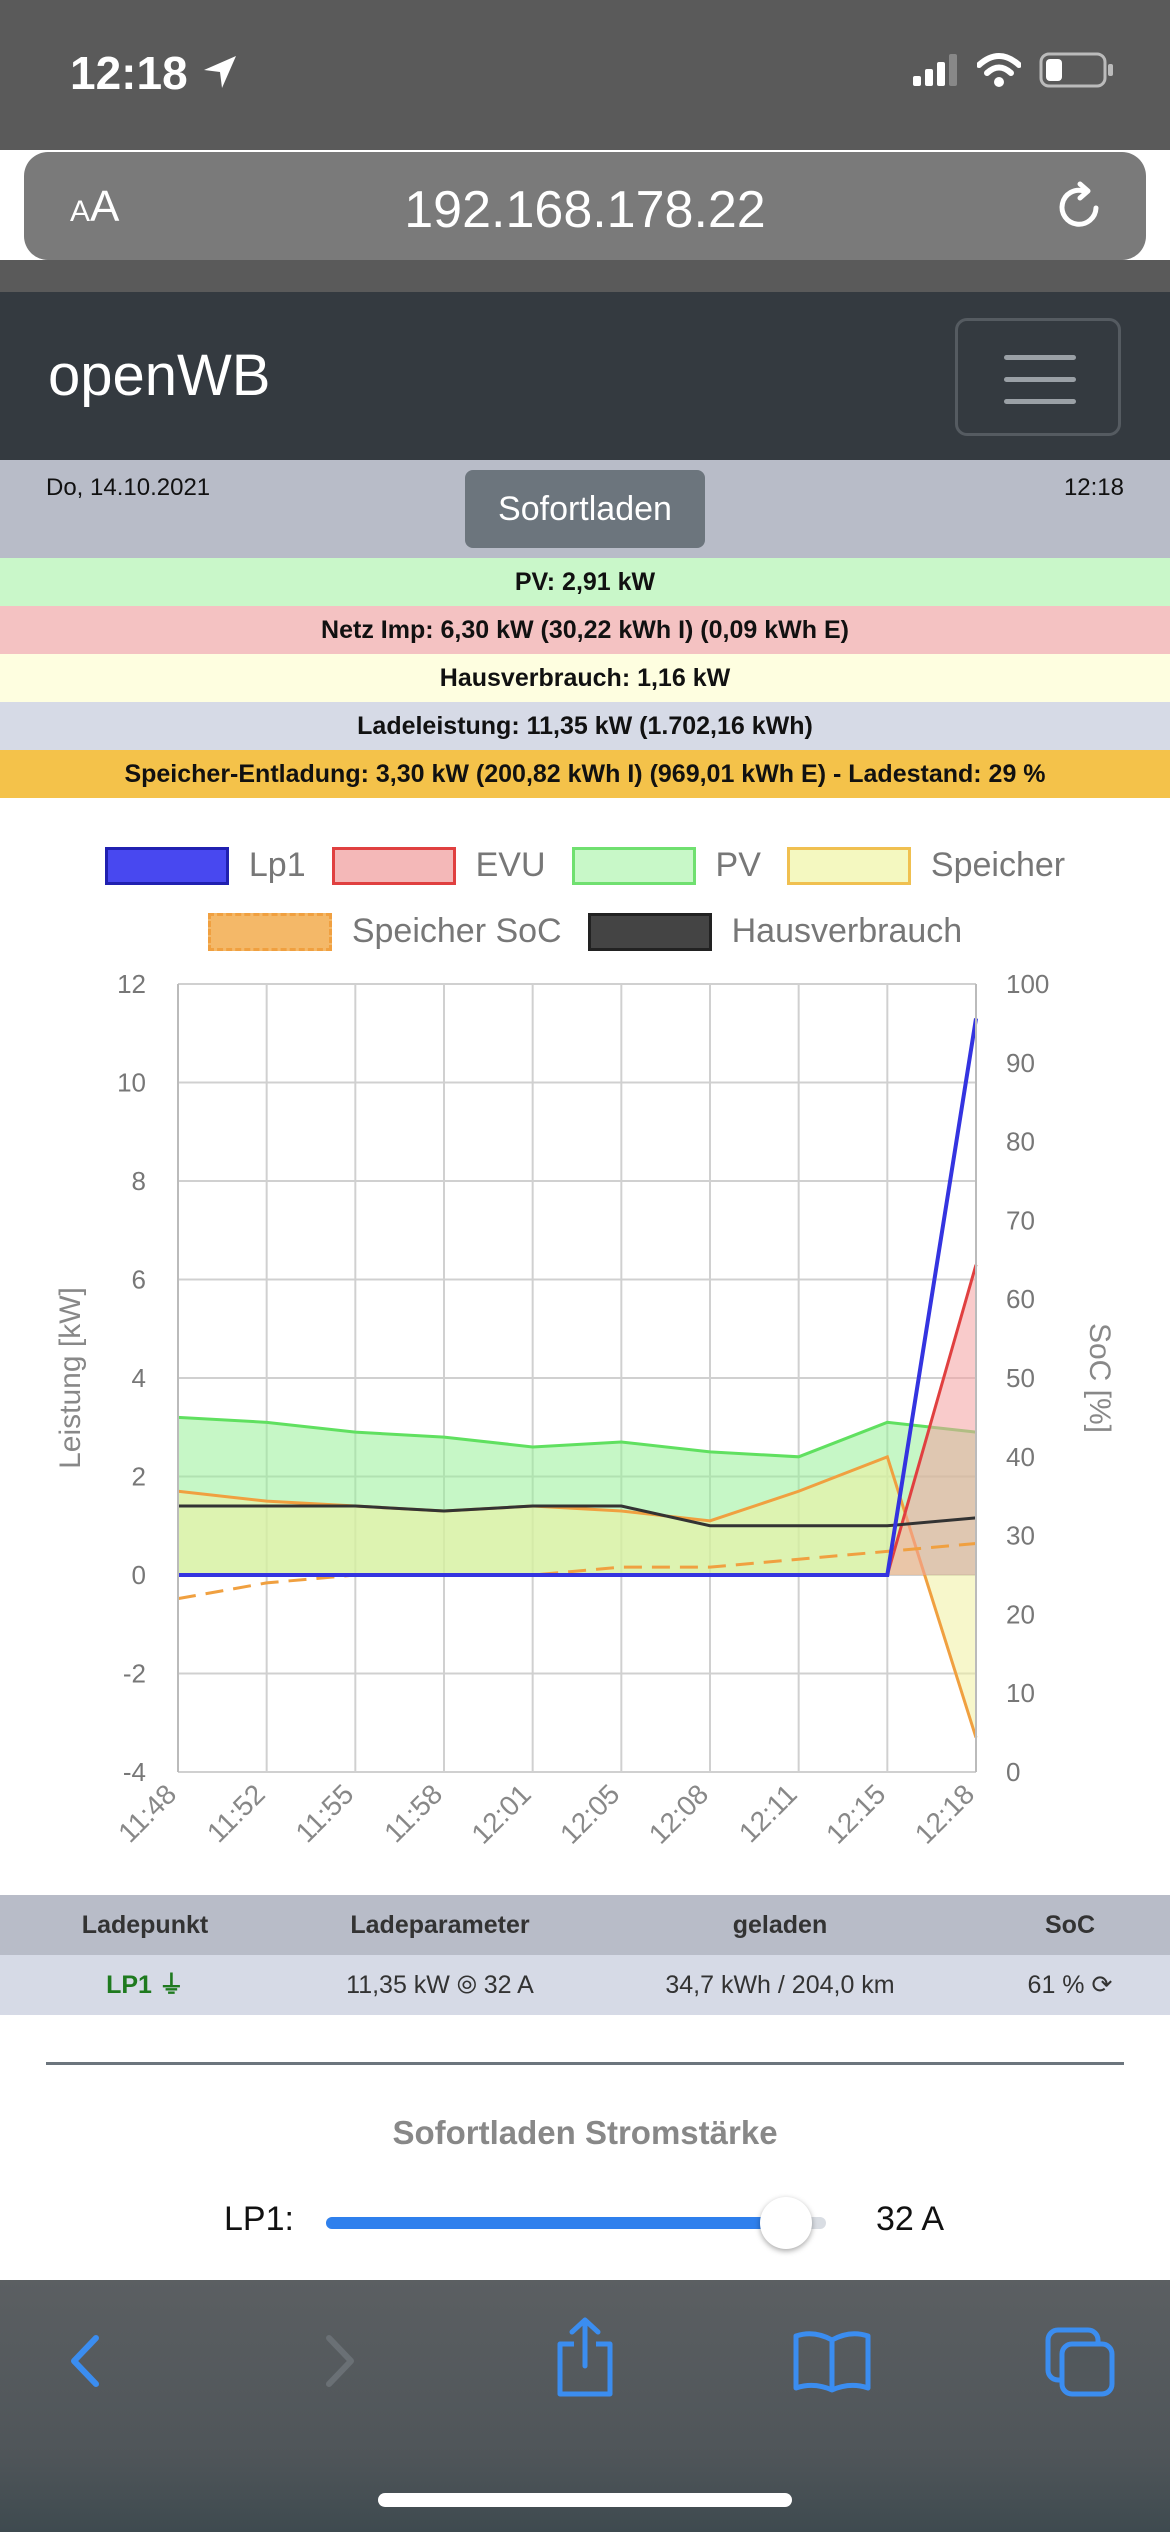 The width and height of the screenshot is (1170, 2532). What do you see at coordinates (935, 70) in the screenshot?
I see `signal-icon` at bounding box center [935, 70].